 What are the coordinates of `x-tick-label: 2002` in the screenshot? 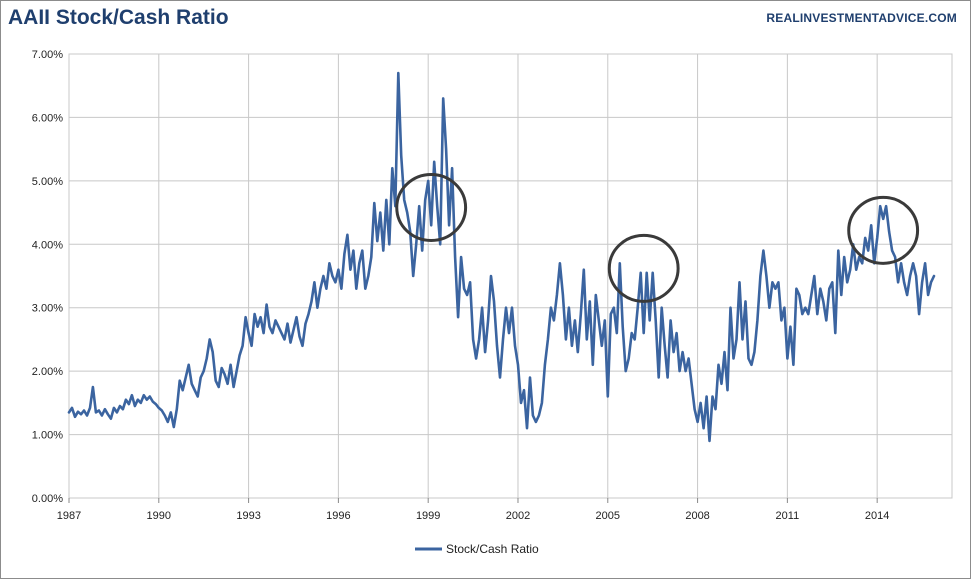 It's located at (518, 516).